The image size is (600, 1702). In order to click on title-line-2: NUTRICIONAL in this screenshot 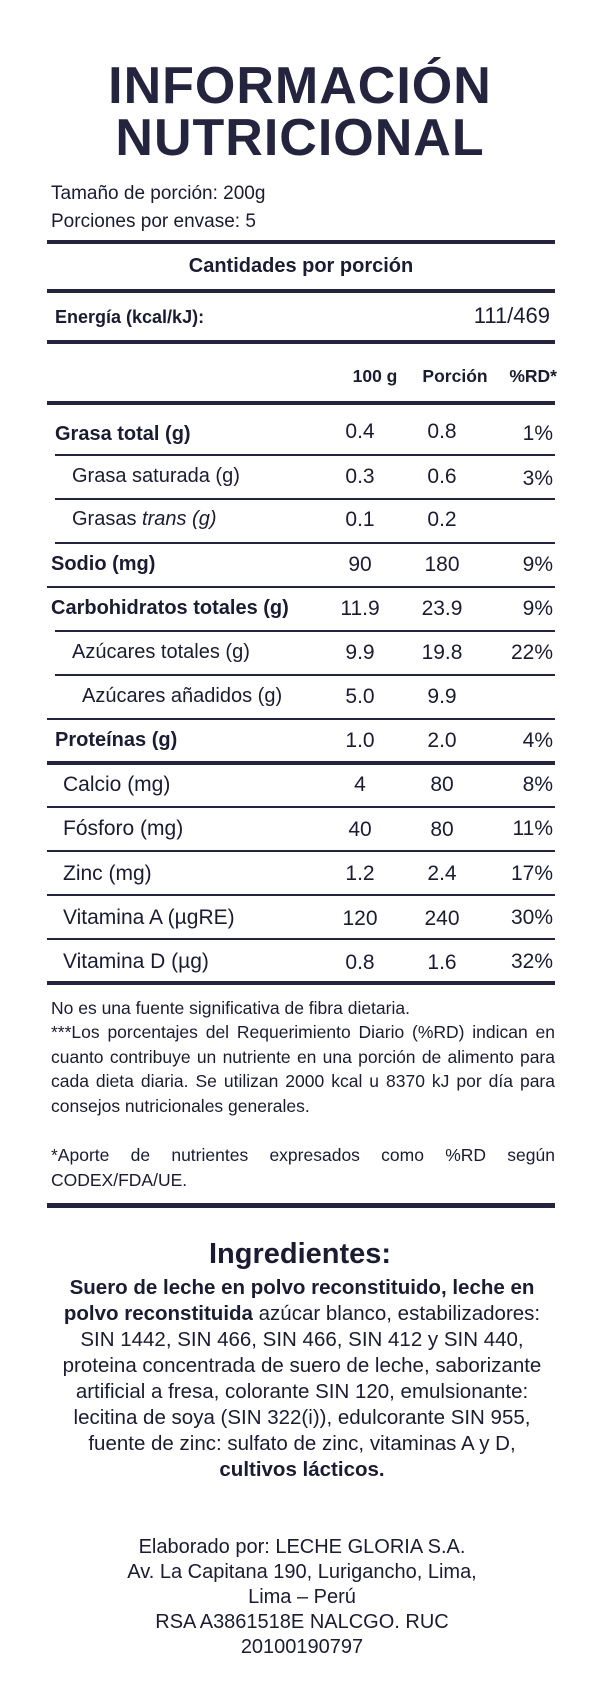, I will do `click(300, 138)`.